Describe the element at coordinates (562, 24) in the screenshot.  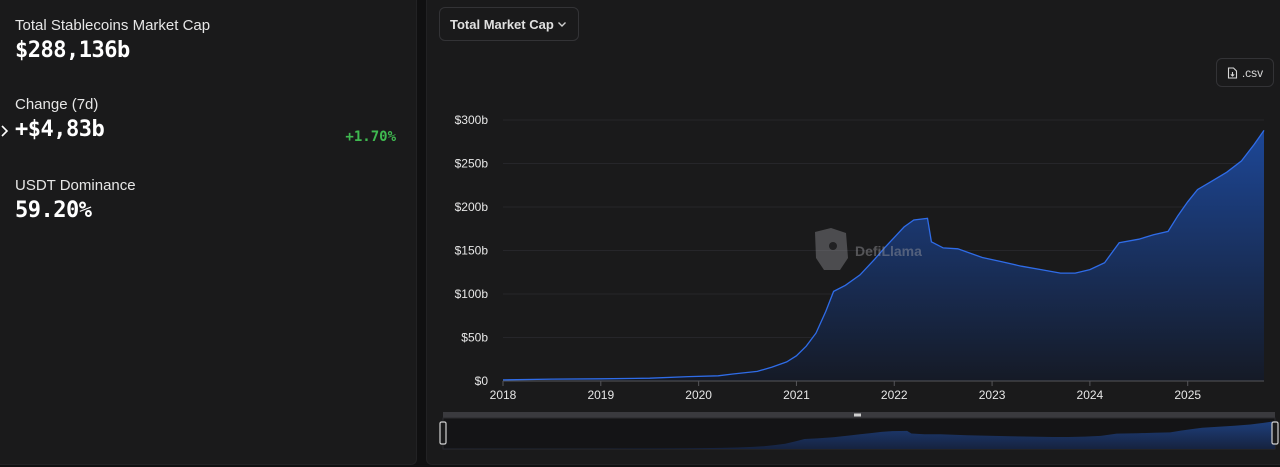
I see `chevron-down-icon` at that location.